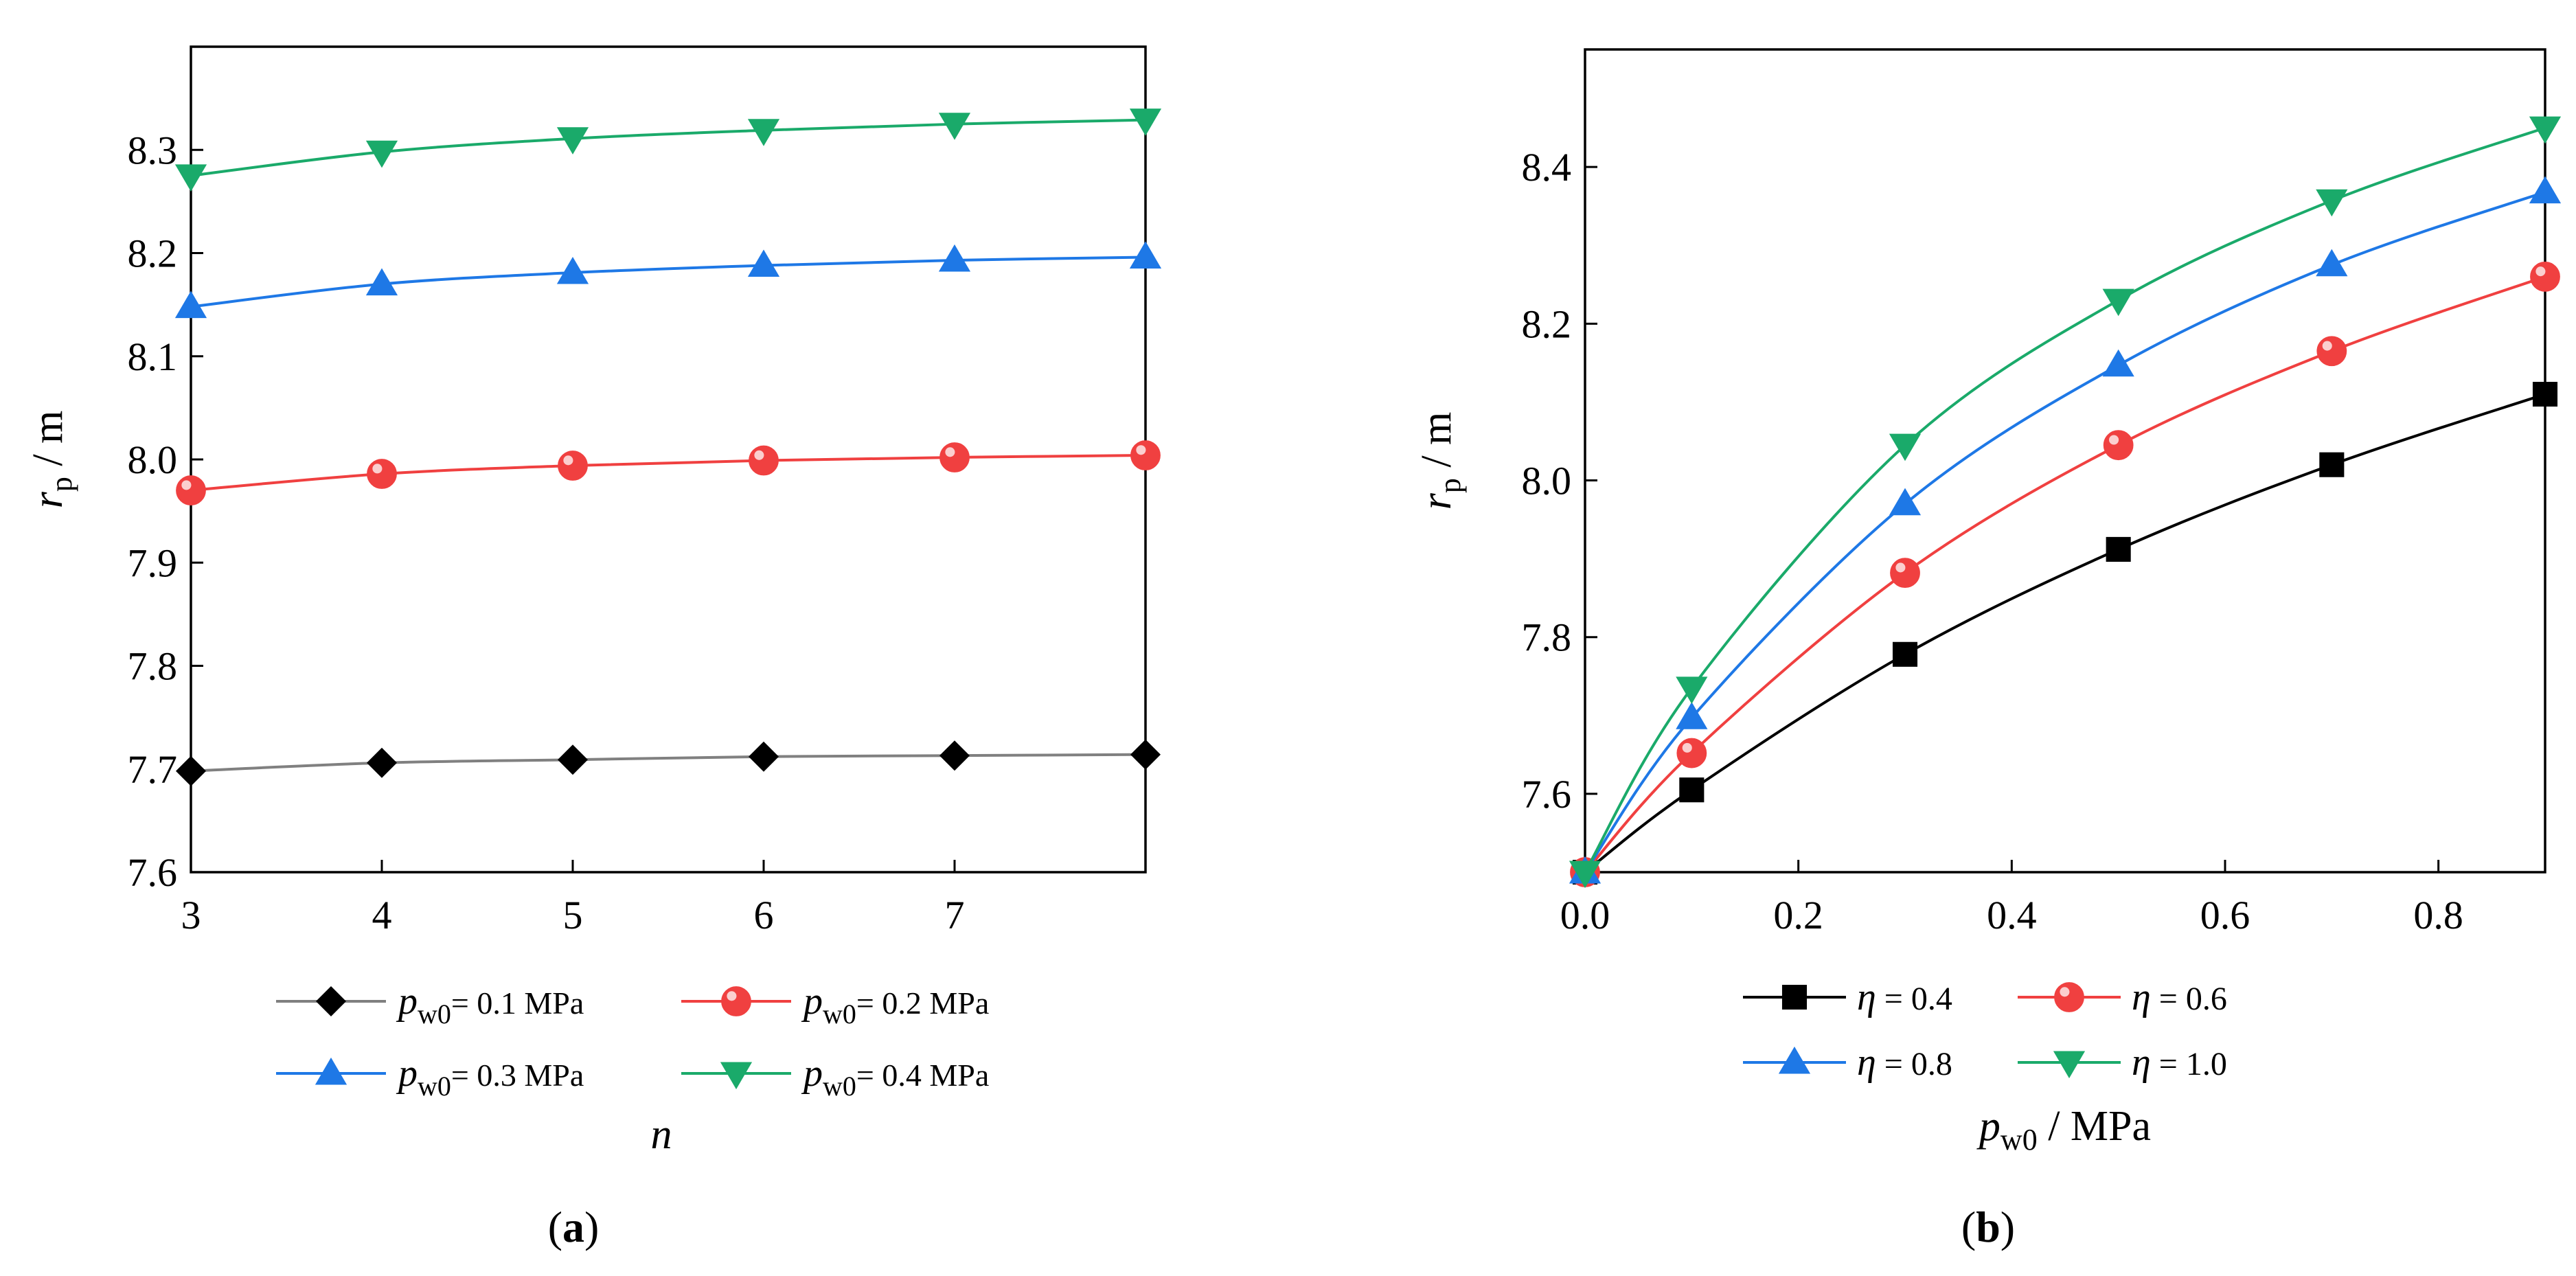 The width and height of the screenshot is (2576, 1276). What do you see at coordinates (1547, 795) in the screenshot?
I see `y-tick-label: 7.6` at bounding box center [1547, 795].